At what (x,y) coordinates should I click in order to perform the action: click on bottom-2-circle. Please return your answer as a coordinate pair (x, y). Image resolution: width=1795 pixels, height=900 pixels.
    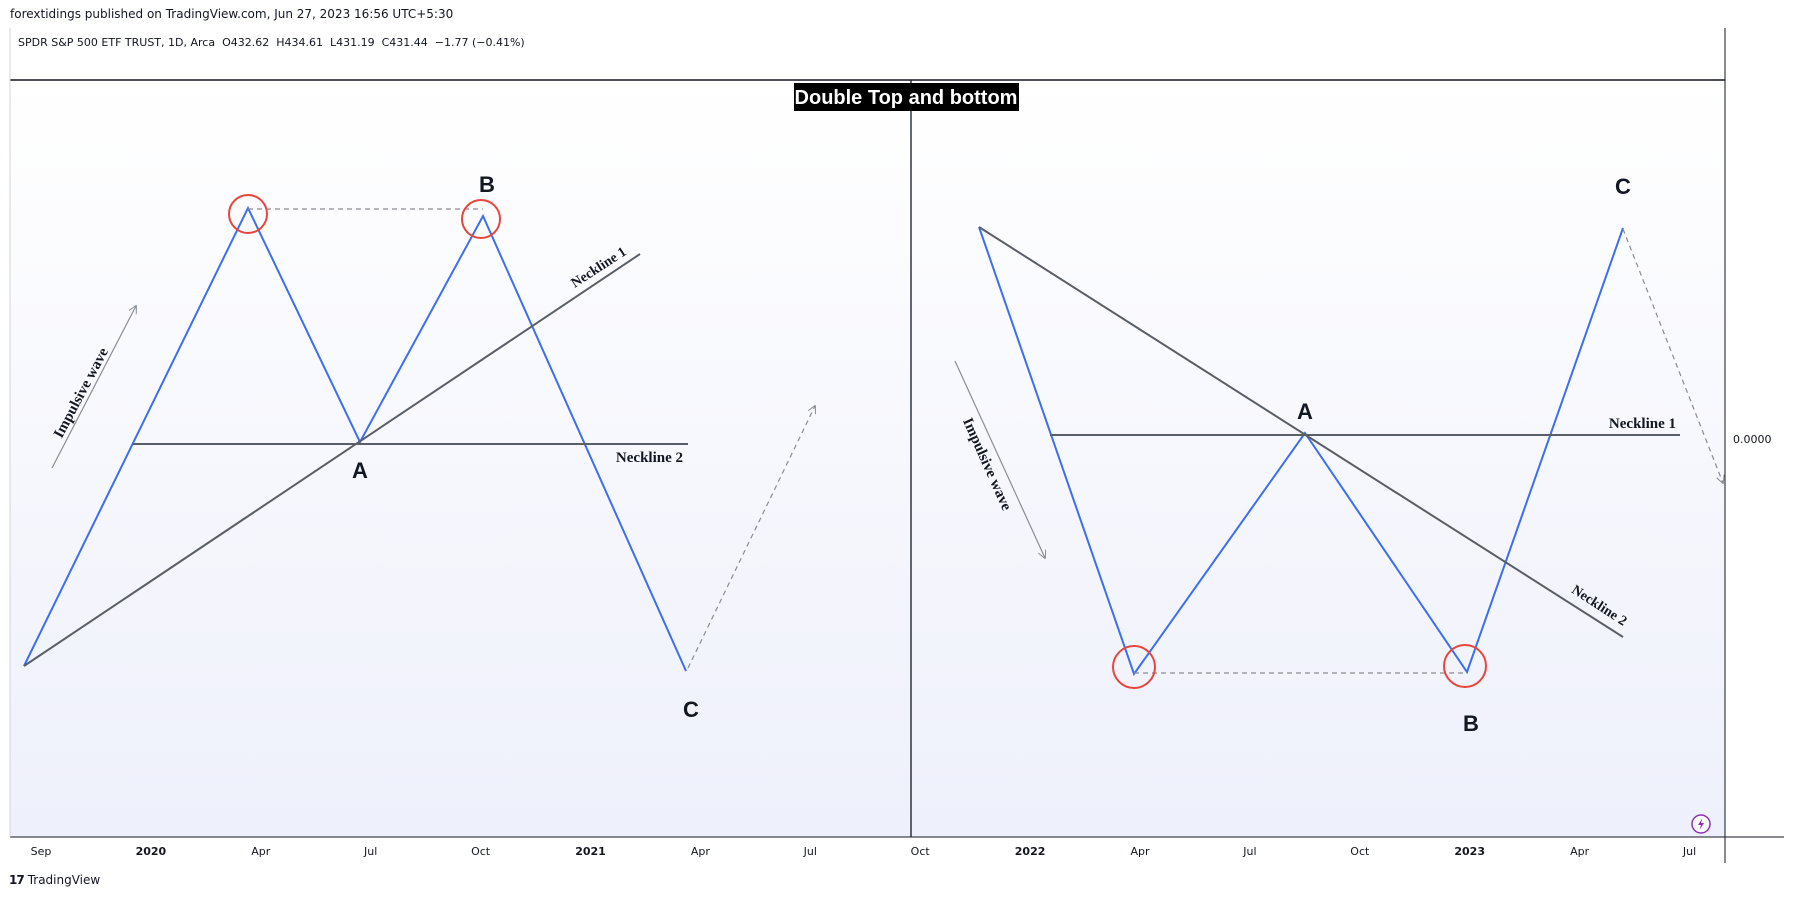
    Looking at the image, I should click on (1465, 666).